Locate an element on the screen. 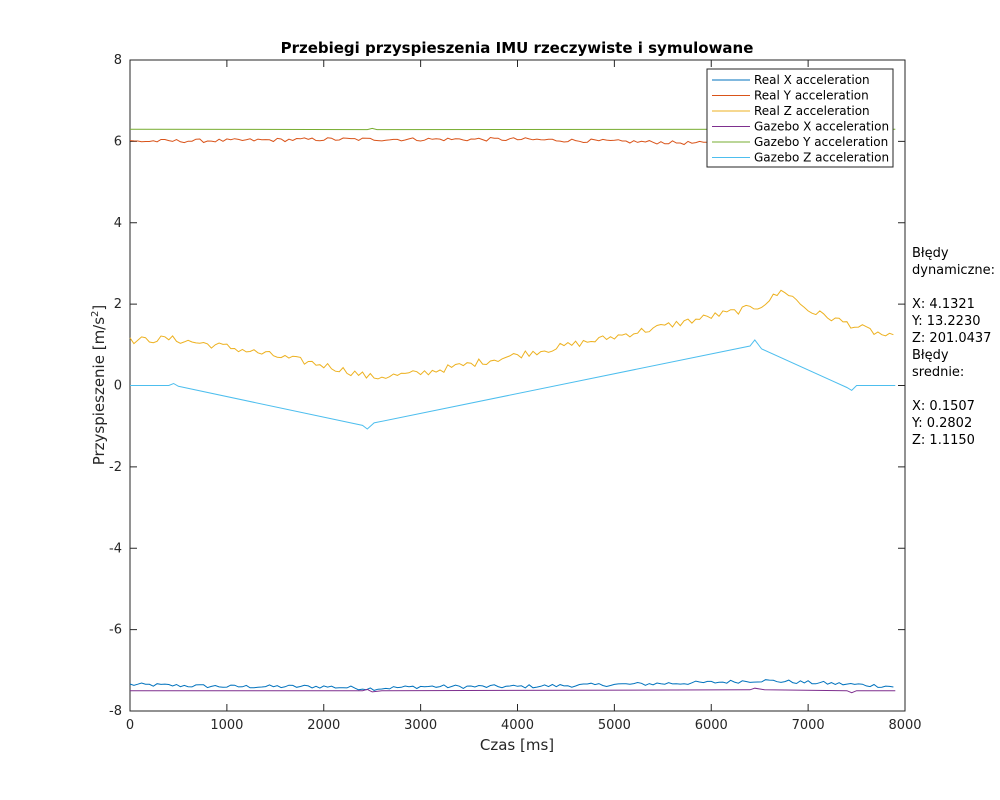 This screenshot has width=1000, height=800. annotation-line: X: 4.1321 is located at coordinates (943, 304).